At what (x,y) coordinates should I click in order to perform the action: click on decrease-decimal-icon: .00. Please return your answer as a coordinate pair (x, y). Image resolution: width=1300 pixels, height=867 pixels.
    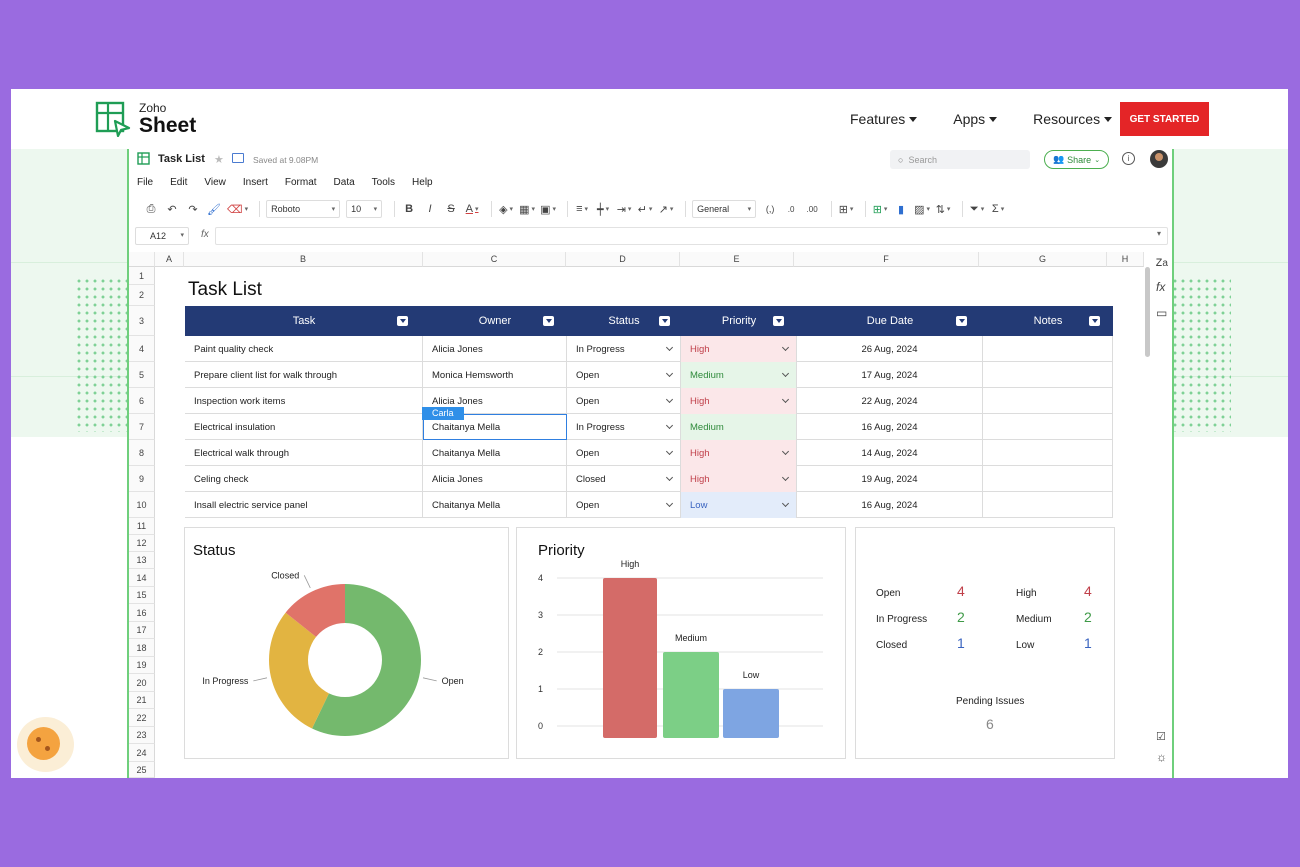
    Looking at the image, I should click on (812, 209).